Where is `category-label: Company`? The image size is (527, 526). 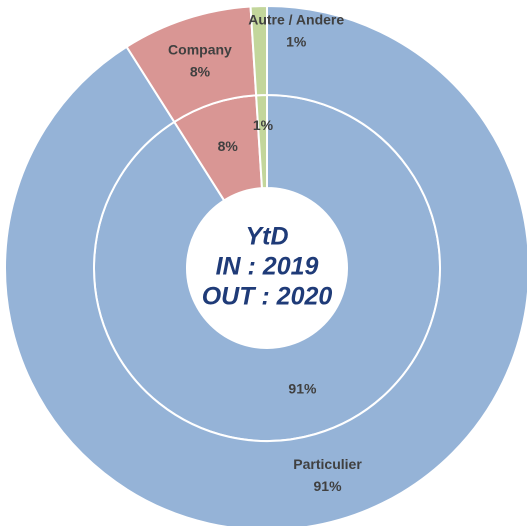
category-label: Company is located at coordinates (200, 49).